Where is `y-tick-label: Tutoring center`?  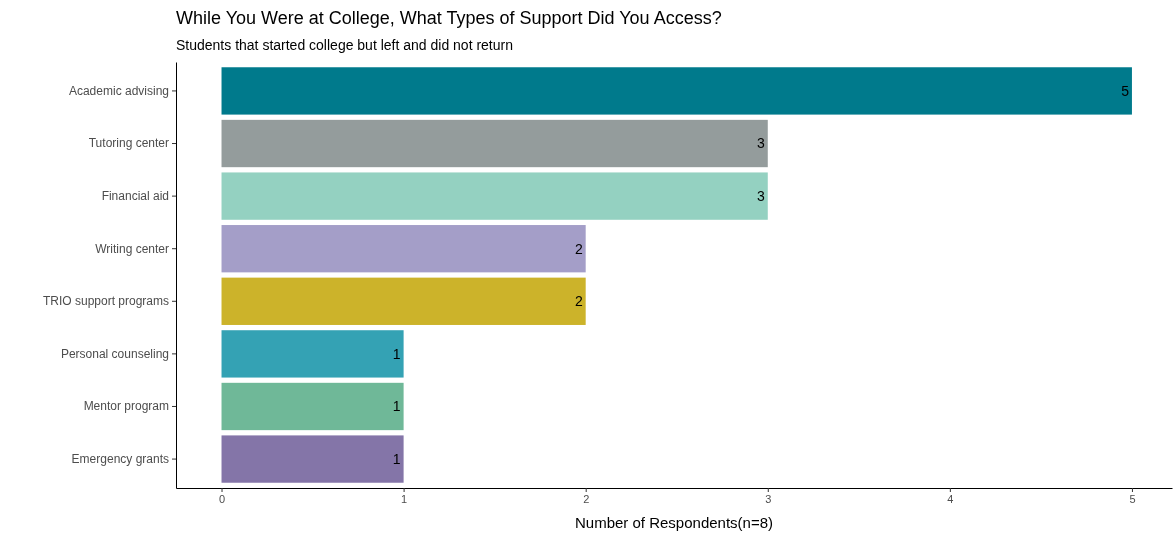 y-tick-label: Tutoring center is located at coordinates (128, 143).